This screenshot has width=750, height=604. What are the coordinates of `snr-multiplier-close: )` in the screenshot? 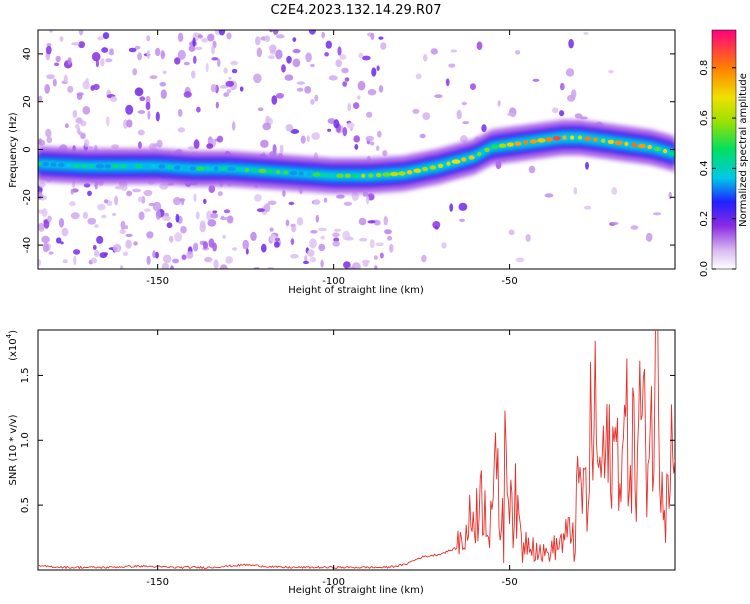 It's located at (13, 332).